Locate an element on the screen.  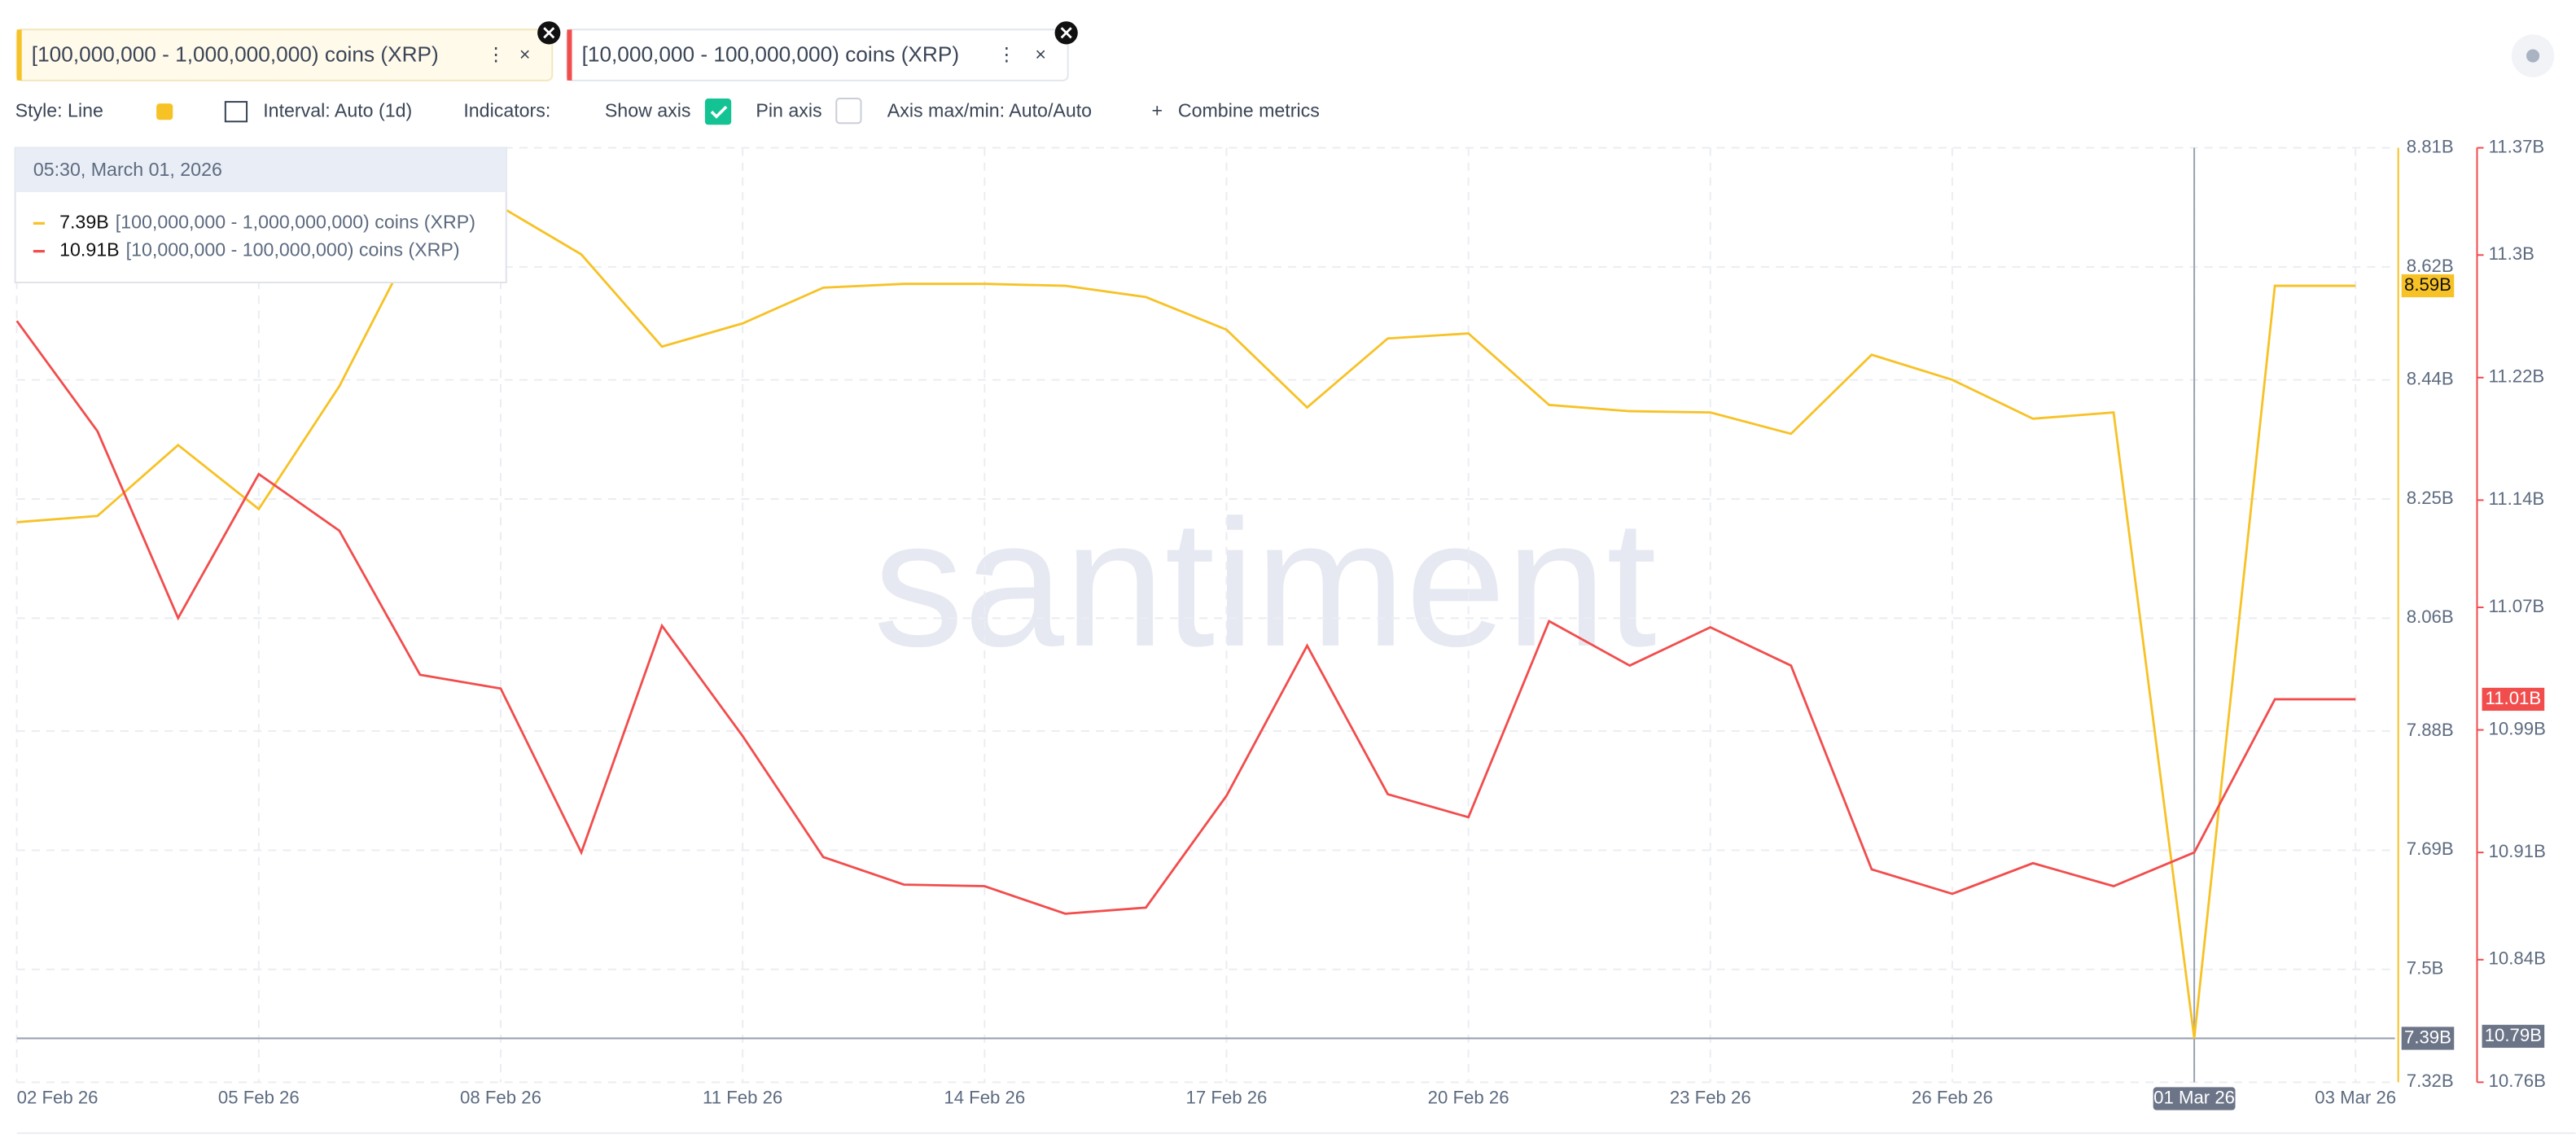
x-tick-label: 17 Feb 26 is located at coordinates (1227, 1097).